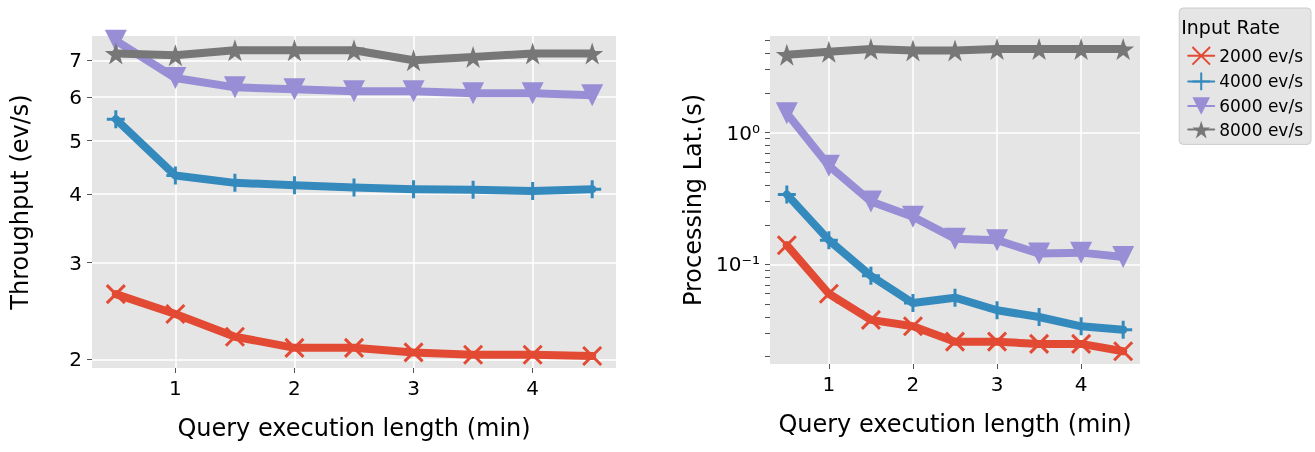 Image resolution: width=1315 pixels, height=452 pixels. I want to click on y-tick-label: 5, so click(75, 140).